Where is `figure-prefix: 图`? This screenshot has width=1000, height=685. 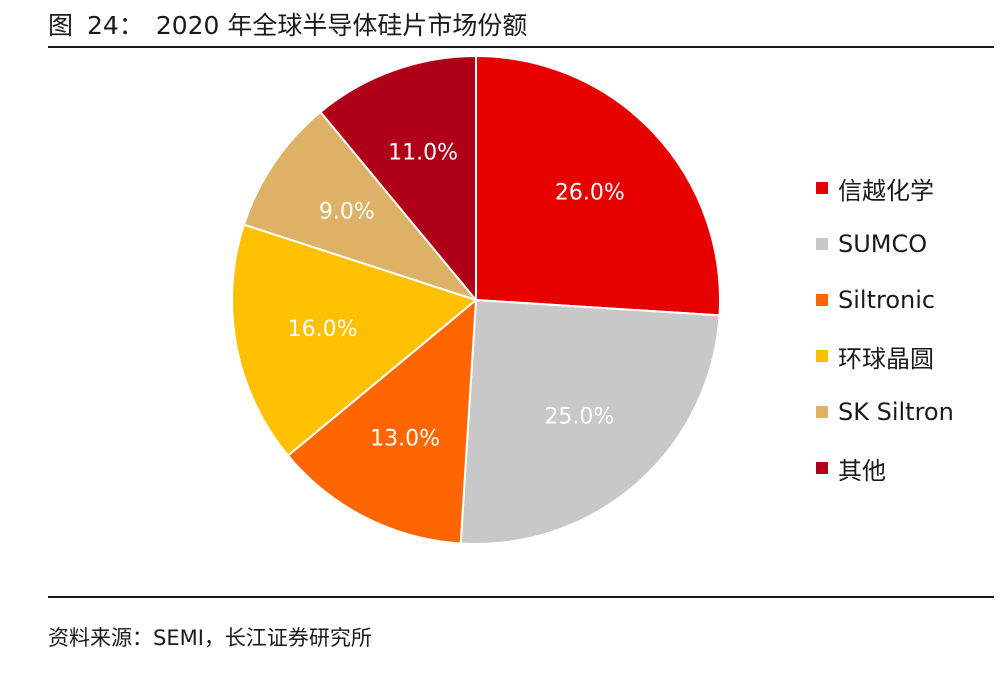
figure-prefix: 图 is located at coordinates (61, 25).